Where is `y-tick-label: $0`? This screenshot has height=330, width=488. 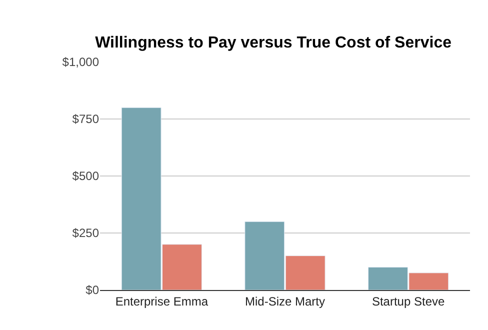 y-tick-label: $0 is located at coordinates (93, 290).